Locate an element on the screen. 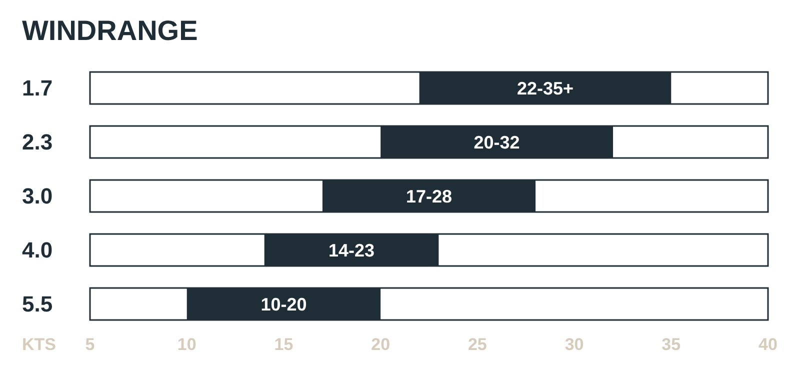 The image size is (800, 368). x-tick-label: 10 is located at coordinates (186, 344).